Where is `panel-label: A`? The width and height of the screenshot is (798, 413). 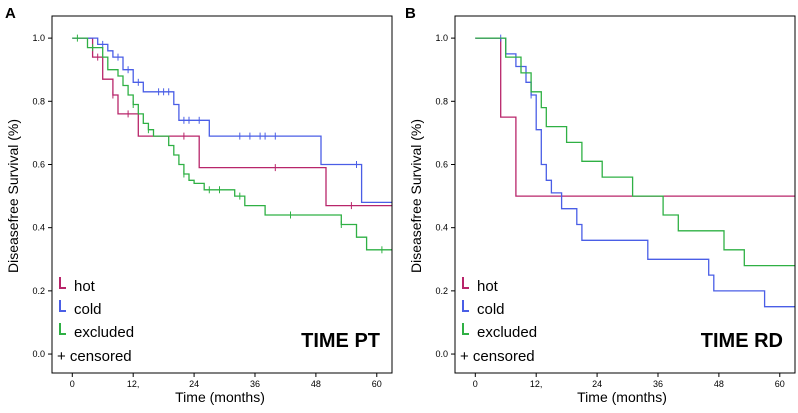
panel-label: A is located at coordinates (10, 13).